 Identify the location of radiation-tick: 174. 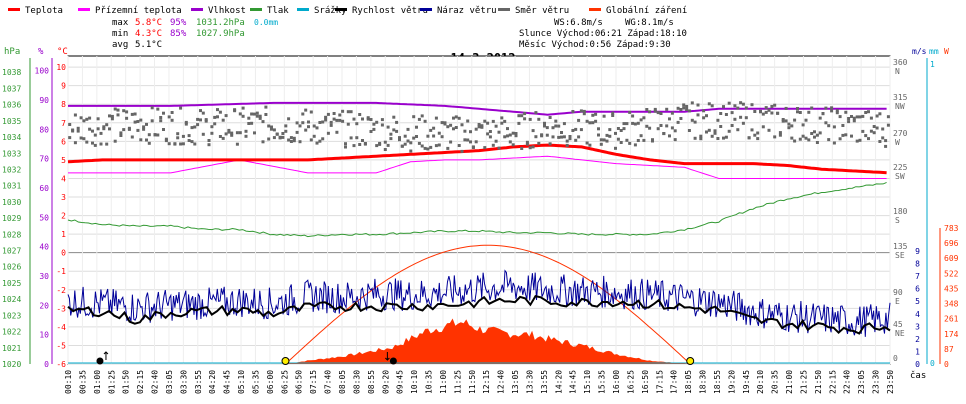
(951, 334).